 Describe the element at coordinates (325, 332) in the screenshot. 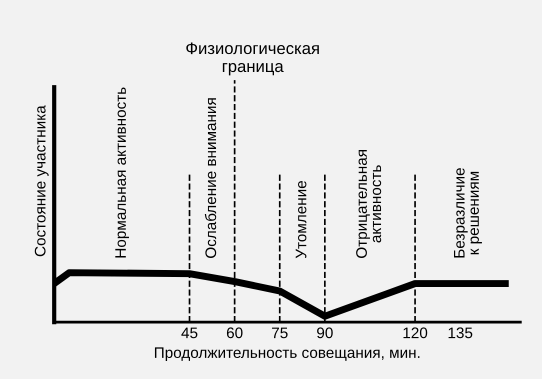

I see `x-tick-label: 90` at that location.